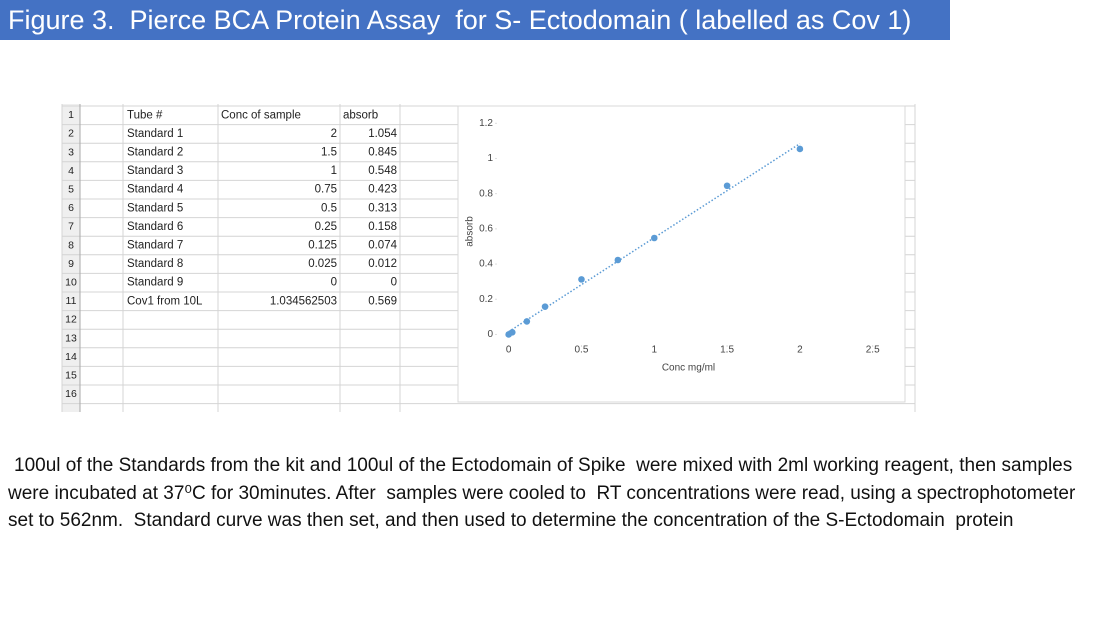 The width and height of the screenshot is (1105, 622). Describe the element at coordinates (322, 246) in the screenshot. I see `cell: 0.125` at that location.